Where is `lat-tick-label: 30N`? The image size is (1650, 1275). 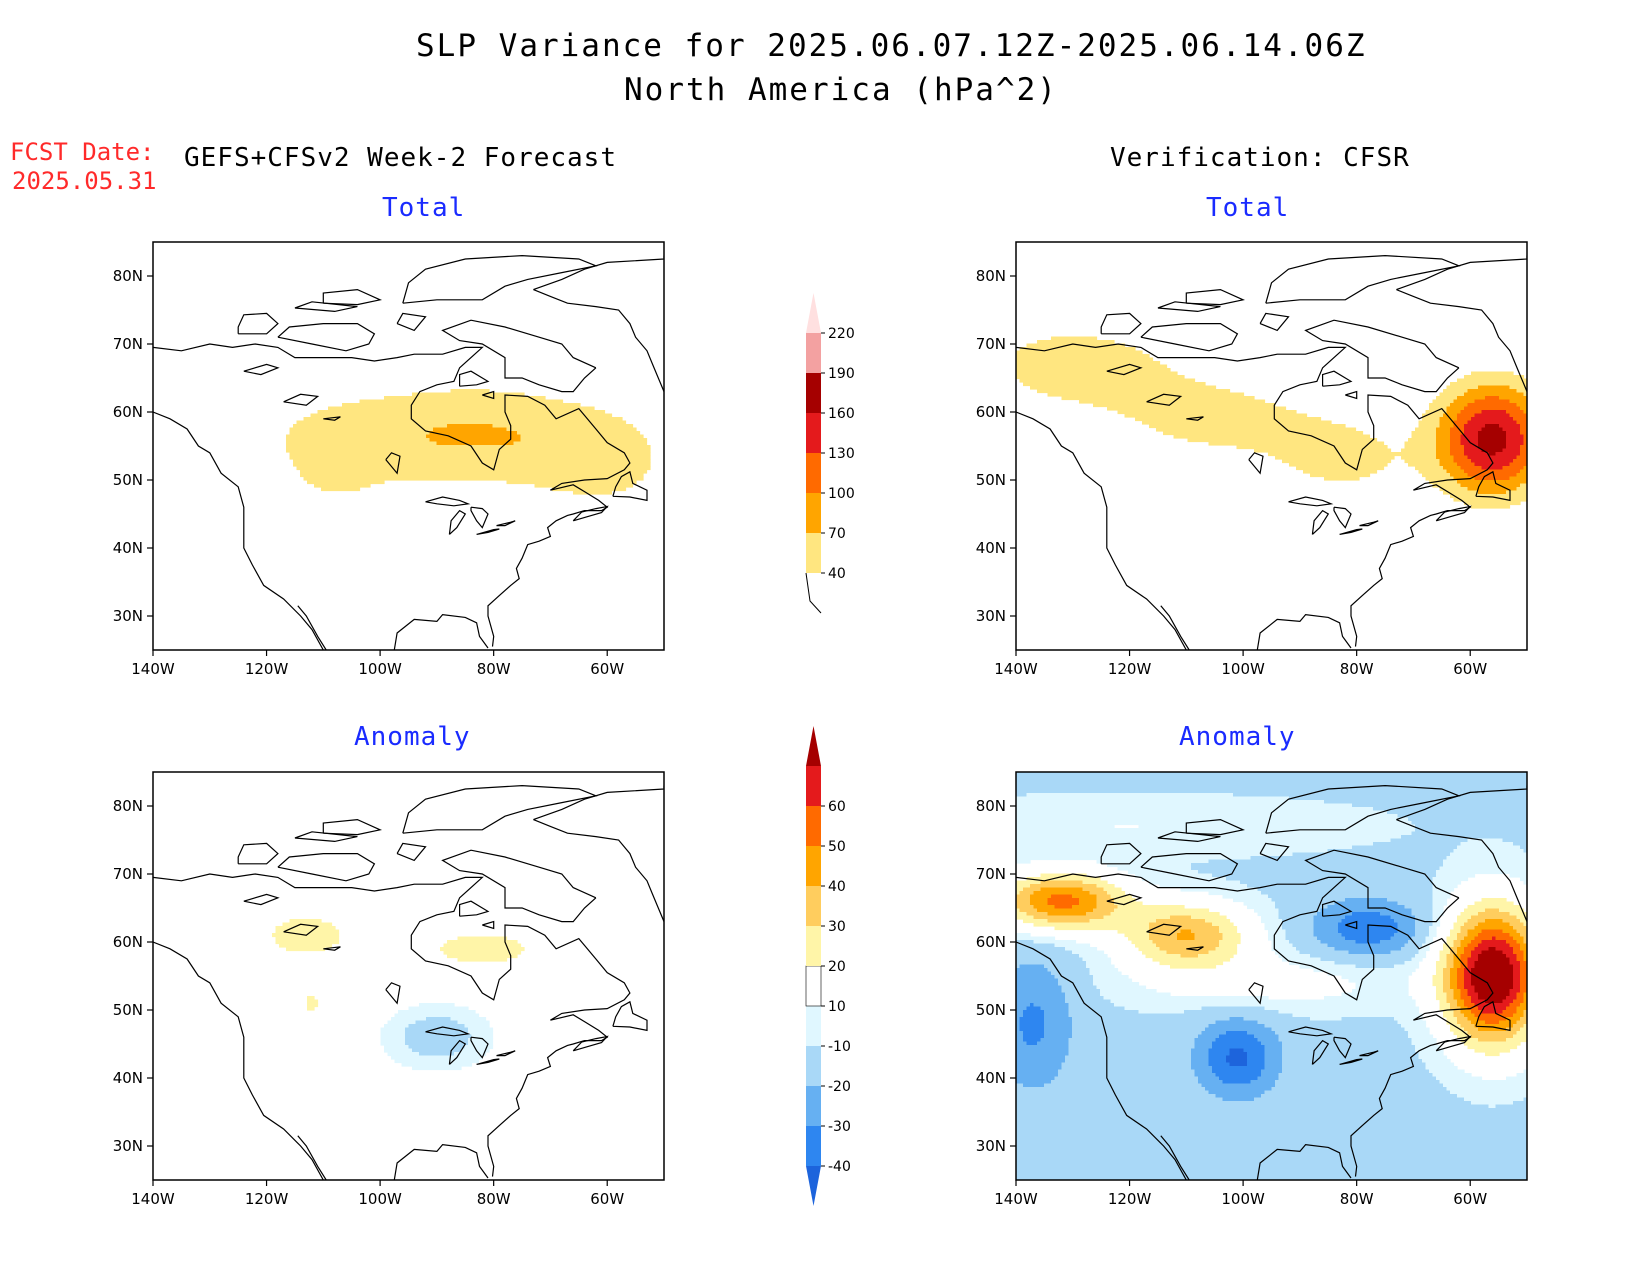
lat-tick-label: 30N is located at coordinates (991, 616).